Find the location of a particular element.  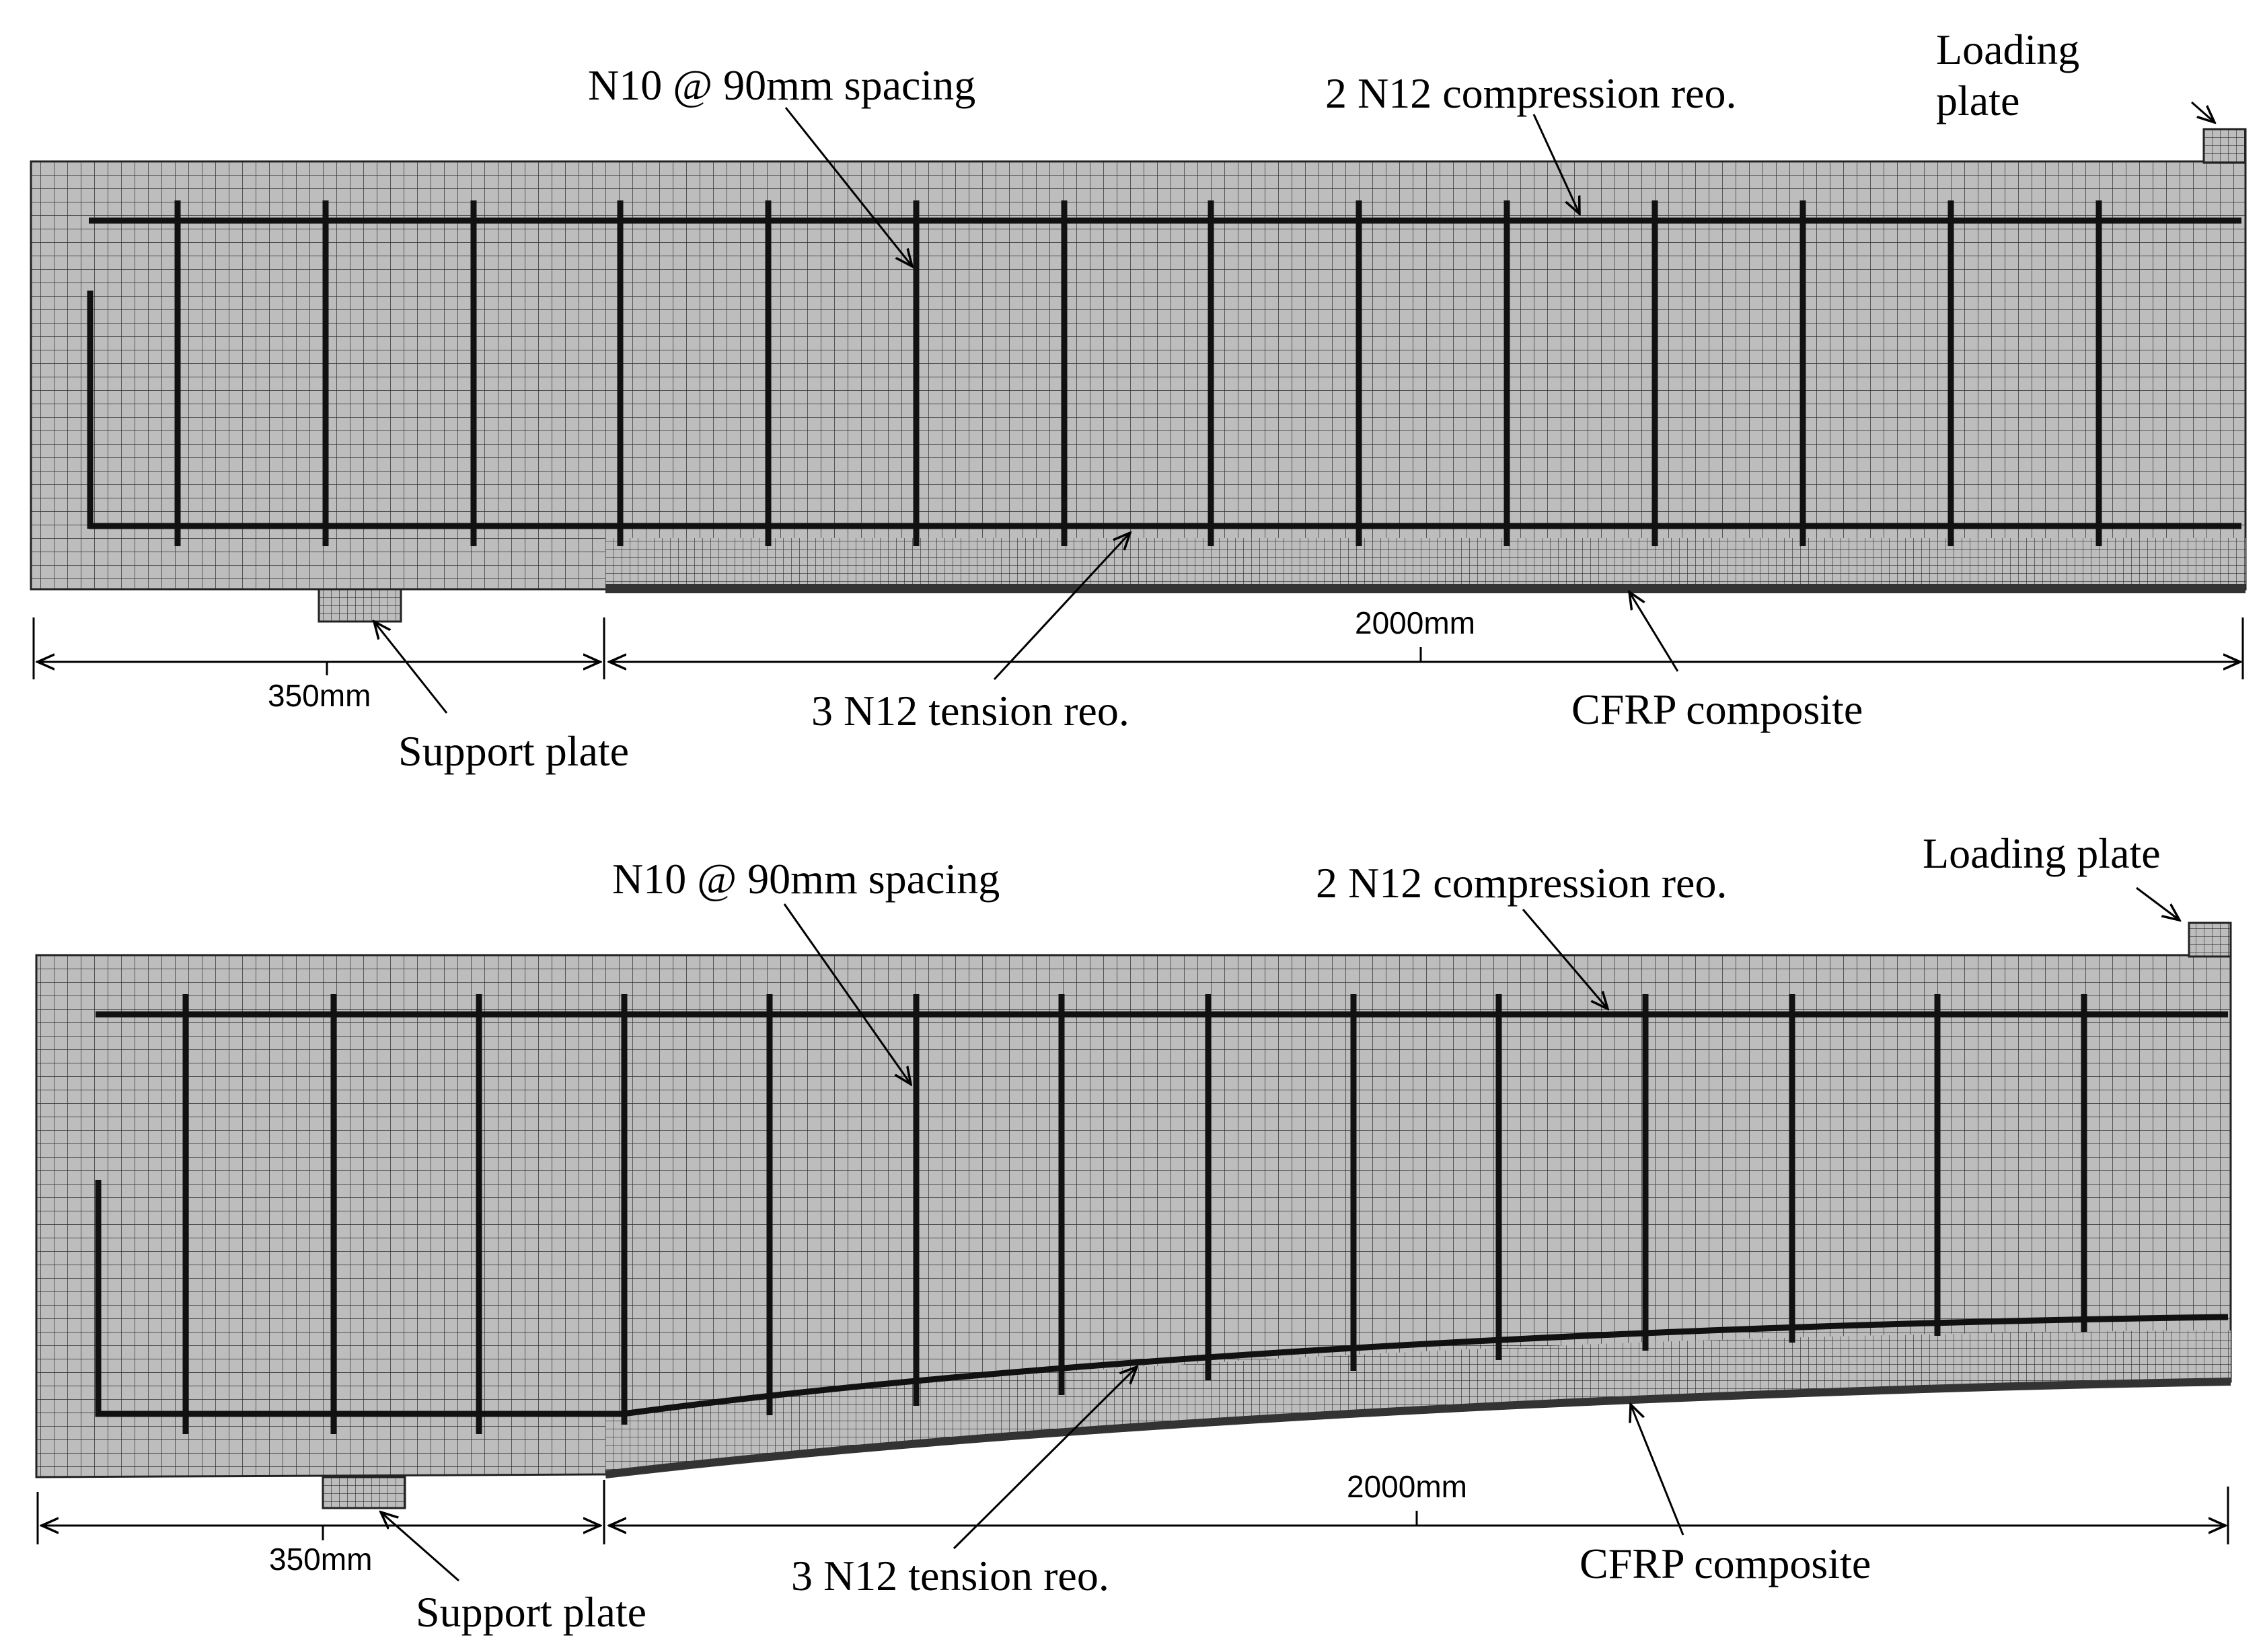

top-leader-support is located at coordinates (411, 668).